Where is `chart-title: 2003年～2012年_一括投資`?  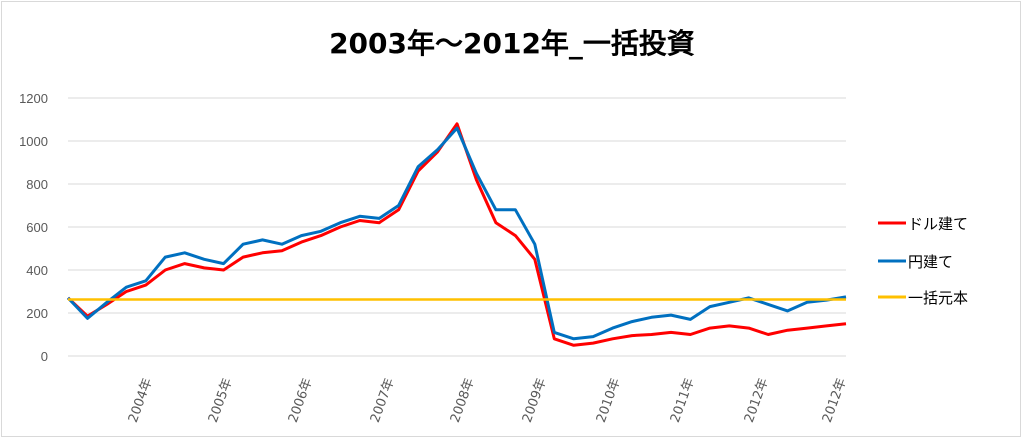 chart-title: 2003年～2012年_一括投資 is located at coordinates (512, 43).